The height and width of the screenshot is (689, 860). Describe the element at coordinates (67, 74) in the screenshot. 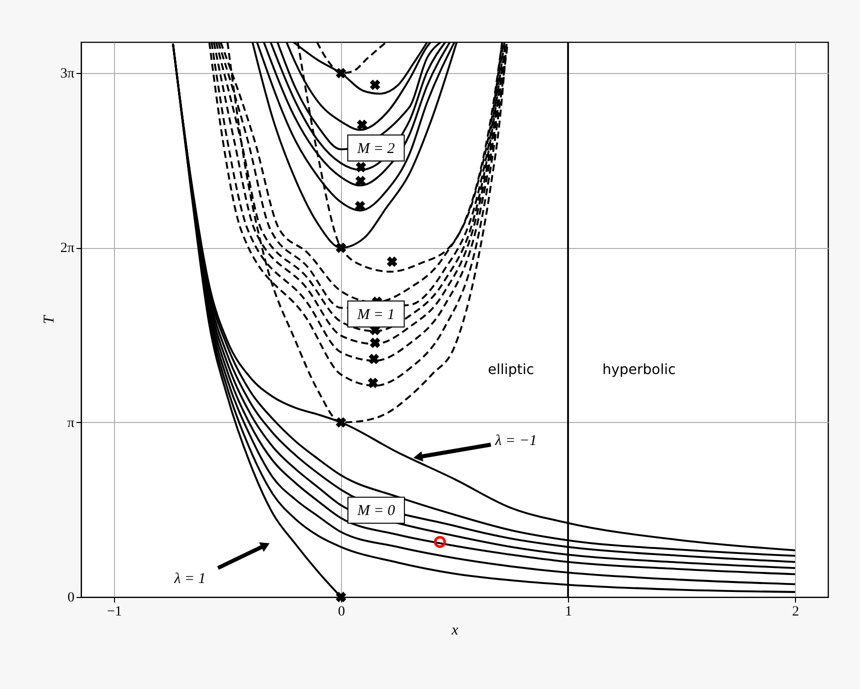

I see `y-tick-label: 3π` at that location.